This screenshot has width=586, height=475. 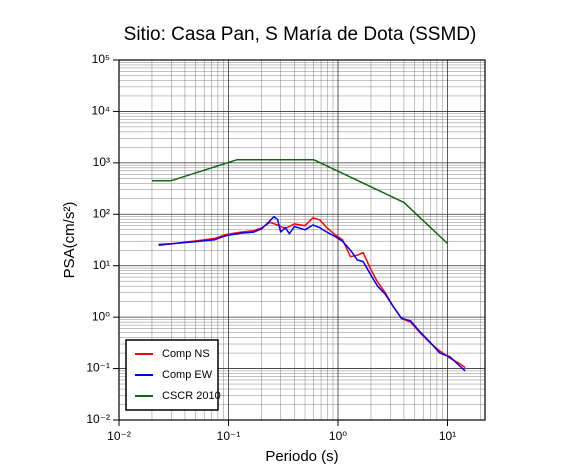 What do you see at coordinates (186, 354) in the screenshot?
I see `legend-label: Comp NS` at bounding box center [186, 354].